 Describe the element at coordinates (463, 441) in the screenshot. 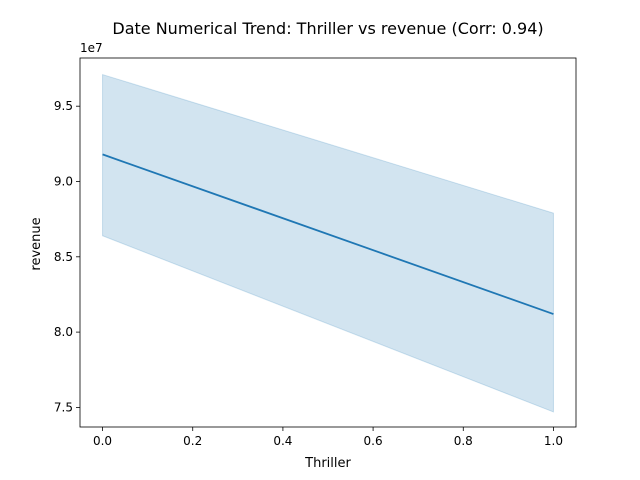

I see `x-tick-label: 0.8` at that location.